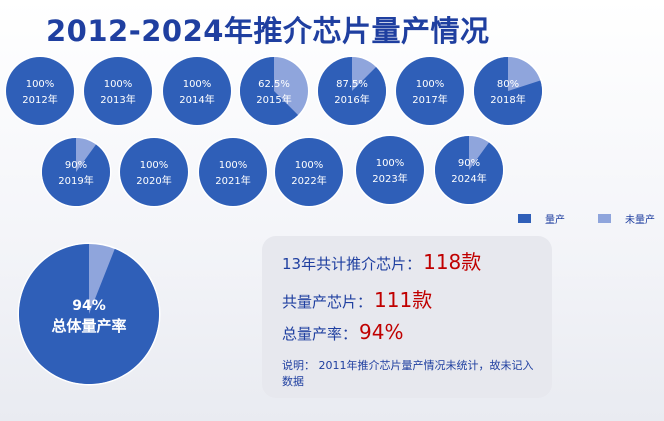 The height and width of the screenshot is (421, 664). Describe the element at coordinates (429, 99) in the screenshot. I see `pie-5-caption: 2017年` at that location.